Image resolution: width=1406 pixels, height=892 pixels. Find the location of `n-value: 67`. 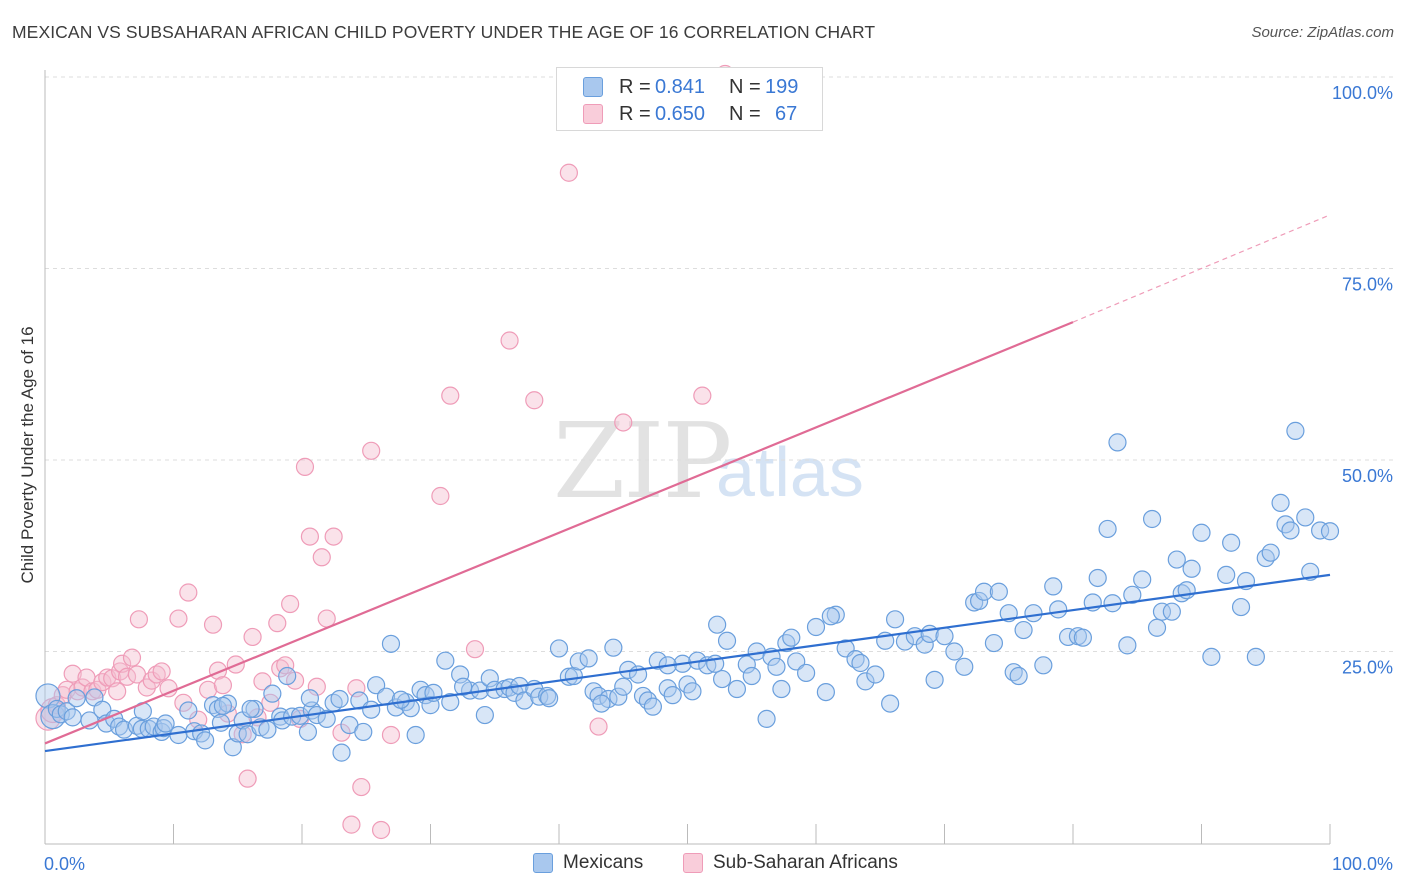

n-value: 67 is located at coordinates (786, 113).